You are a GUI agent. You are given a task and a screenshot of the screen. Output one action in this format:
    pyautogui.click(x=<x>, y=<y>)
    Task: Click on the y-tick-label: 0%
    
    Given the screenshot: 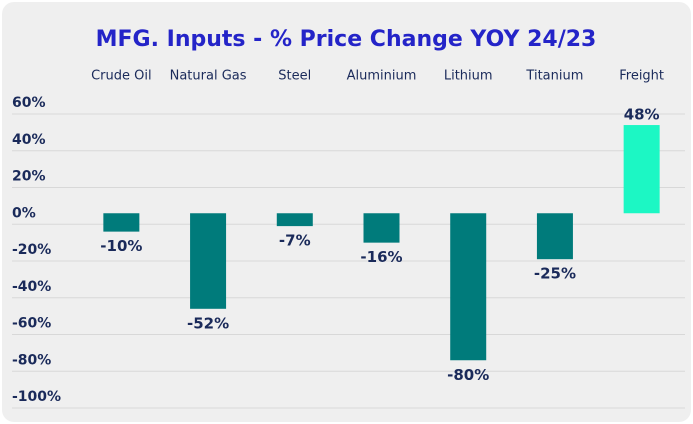 What is the action you would take?
    pyautogui.click(x=24, y=213)
    